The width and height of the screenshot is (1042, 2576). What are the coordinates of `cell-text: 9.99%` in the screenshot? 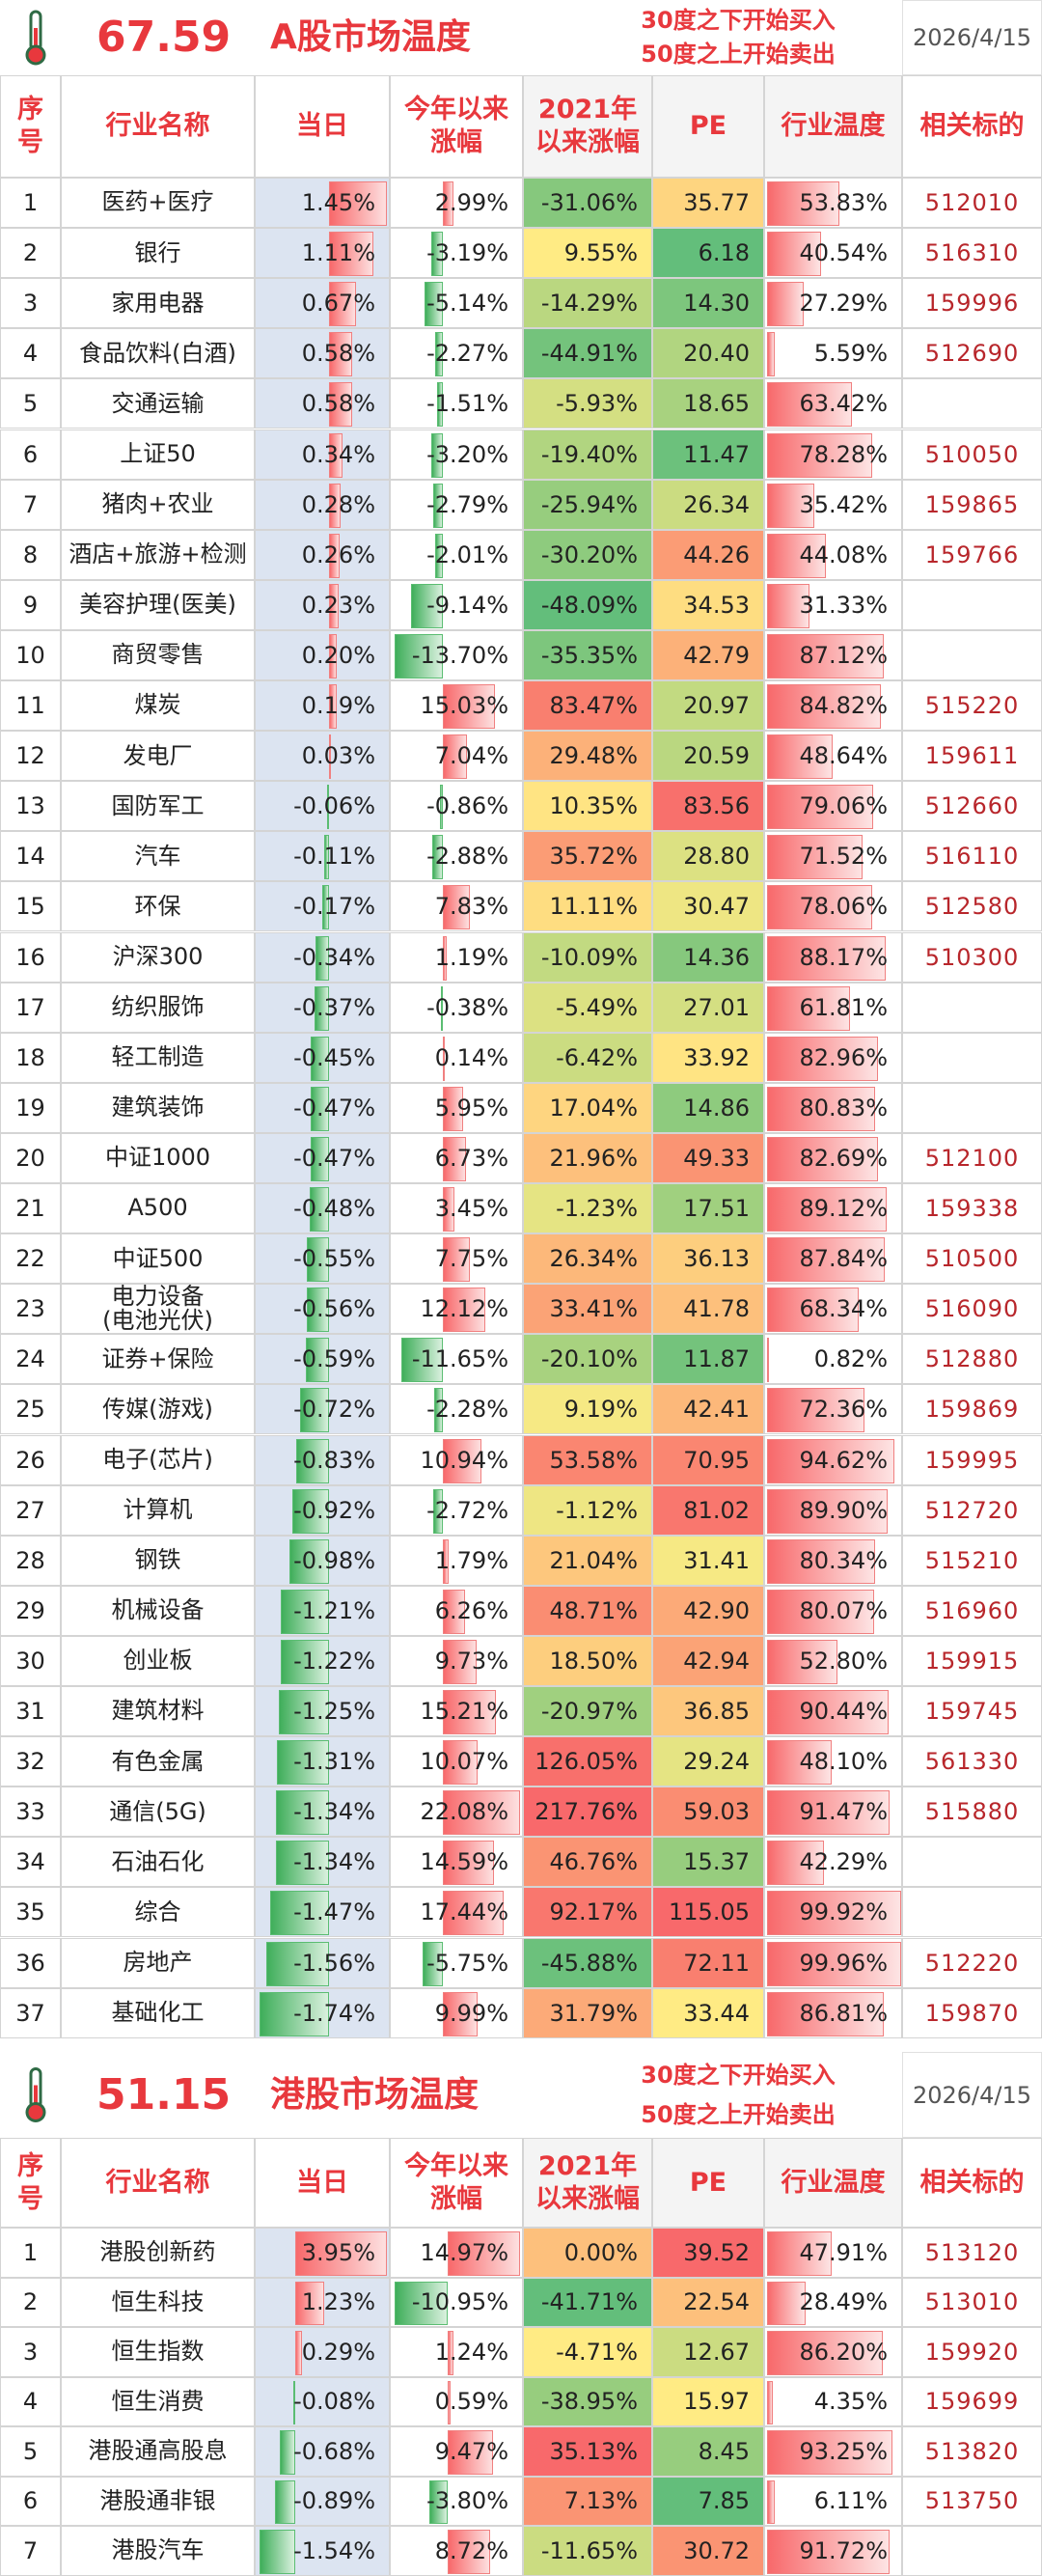 It's located at (471, 2013).